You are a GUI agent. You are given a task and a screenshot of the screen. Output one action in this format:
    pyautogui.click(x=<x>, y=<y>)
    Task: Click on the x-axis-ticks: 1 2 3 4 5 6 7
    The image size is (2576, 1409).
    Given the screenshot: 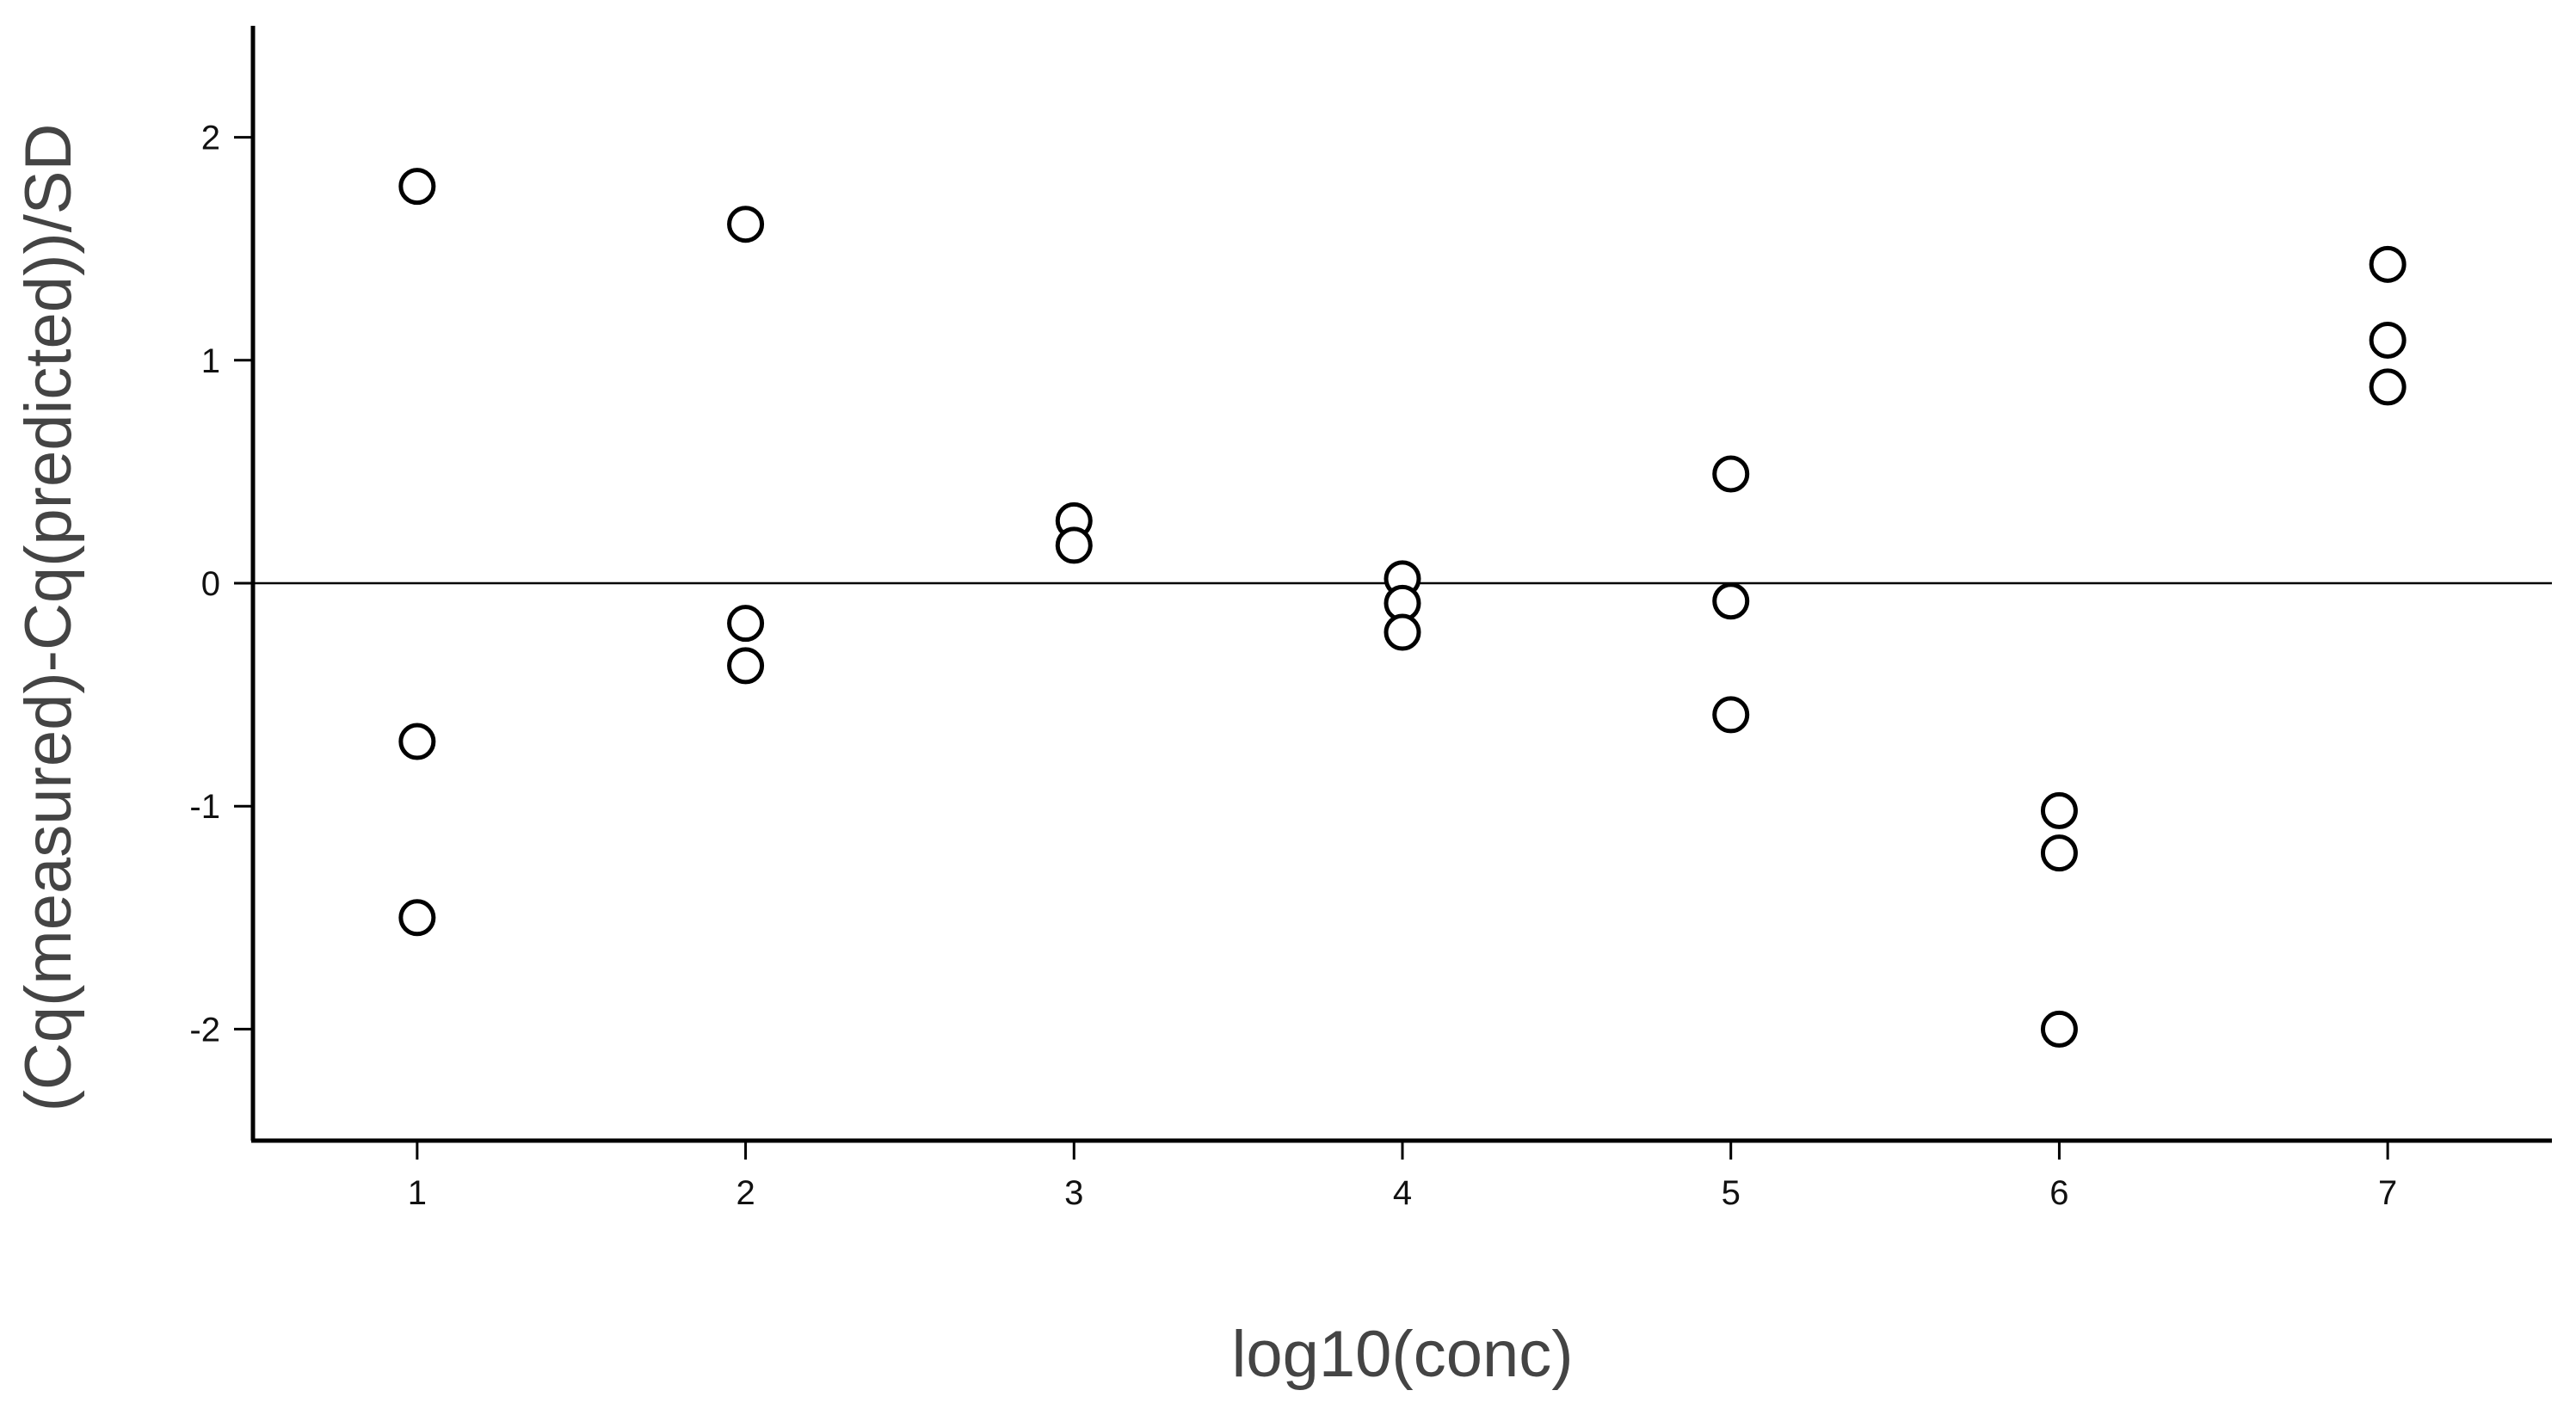 What is the action you would take?
    pyautogui.click(x=1402, y=1177)
    